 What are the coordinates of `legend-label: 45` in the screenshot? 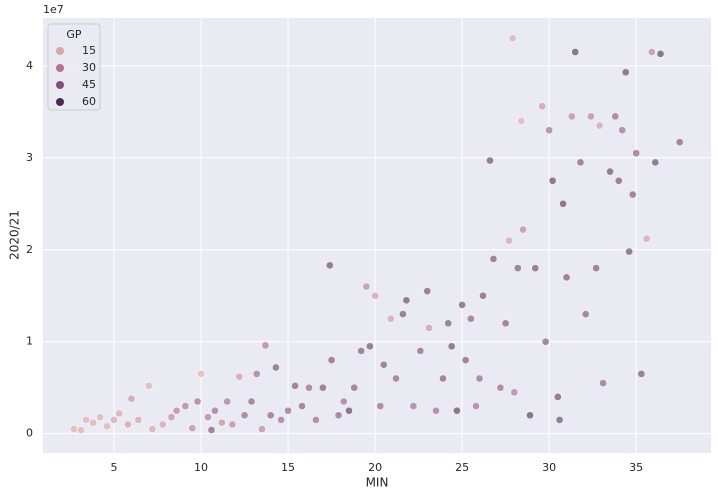 It's located at (89, 84).